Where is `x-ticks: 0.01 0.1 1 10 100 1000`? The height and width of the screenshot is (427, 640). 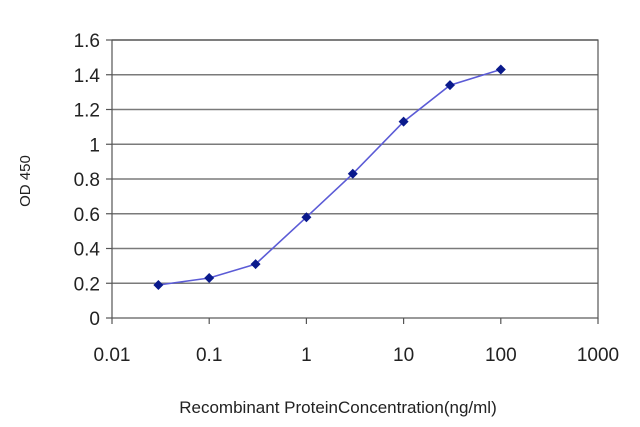 x-ticks: 0.01 0.1 1 10 100 1000 is located at coordinates (356, 342).